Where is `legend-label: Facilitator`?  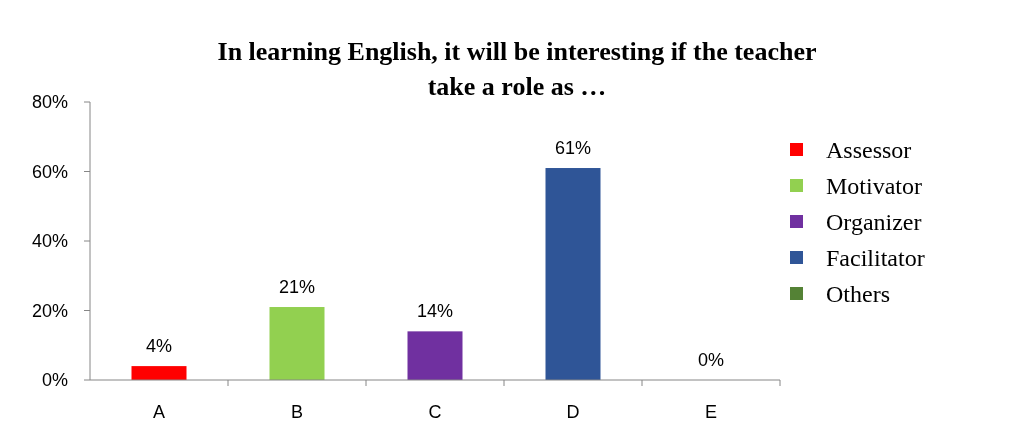 legend-label: Facilitator is located at coordinates (875, 258).